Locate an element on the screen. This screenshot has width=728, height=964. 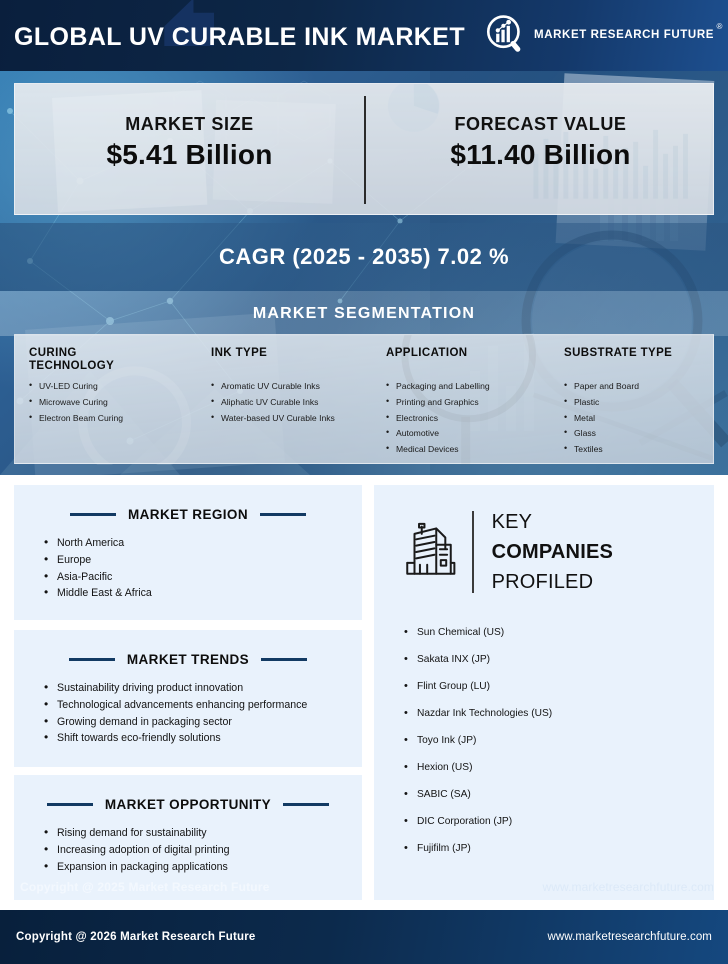
list-item: Sakata INX (JP) is located at coordinates (559, 659).